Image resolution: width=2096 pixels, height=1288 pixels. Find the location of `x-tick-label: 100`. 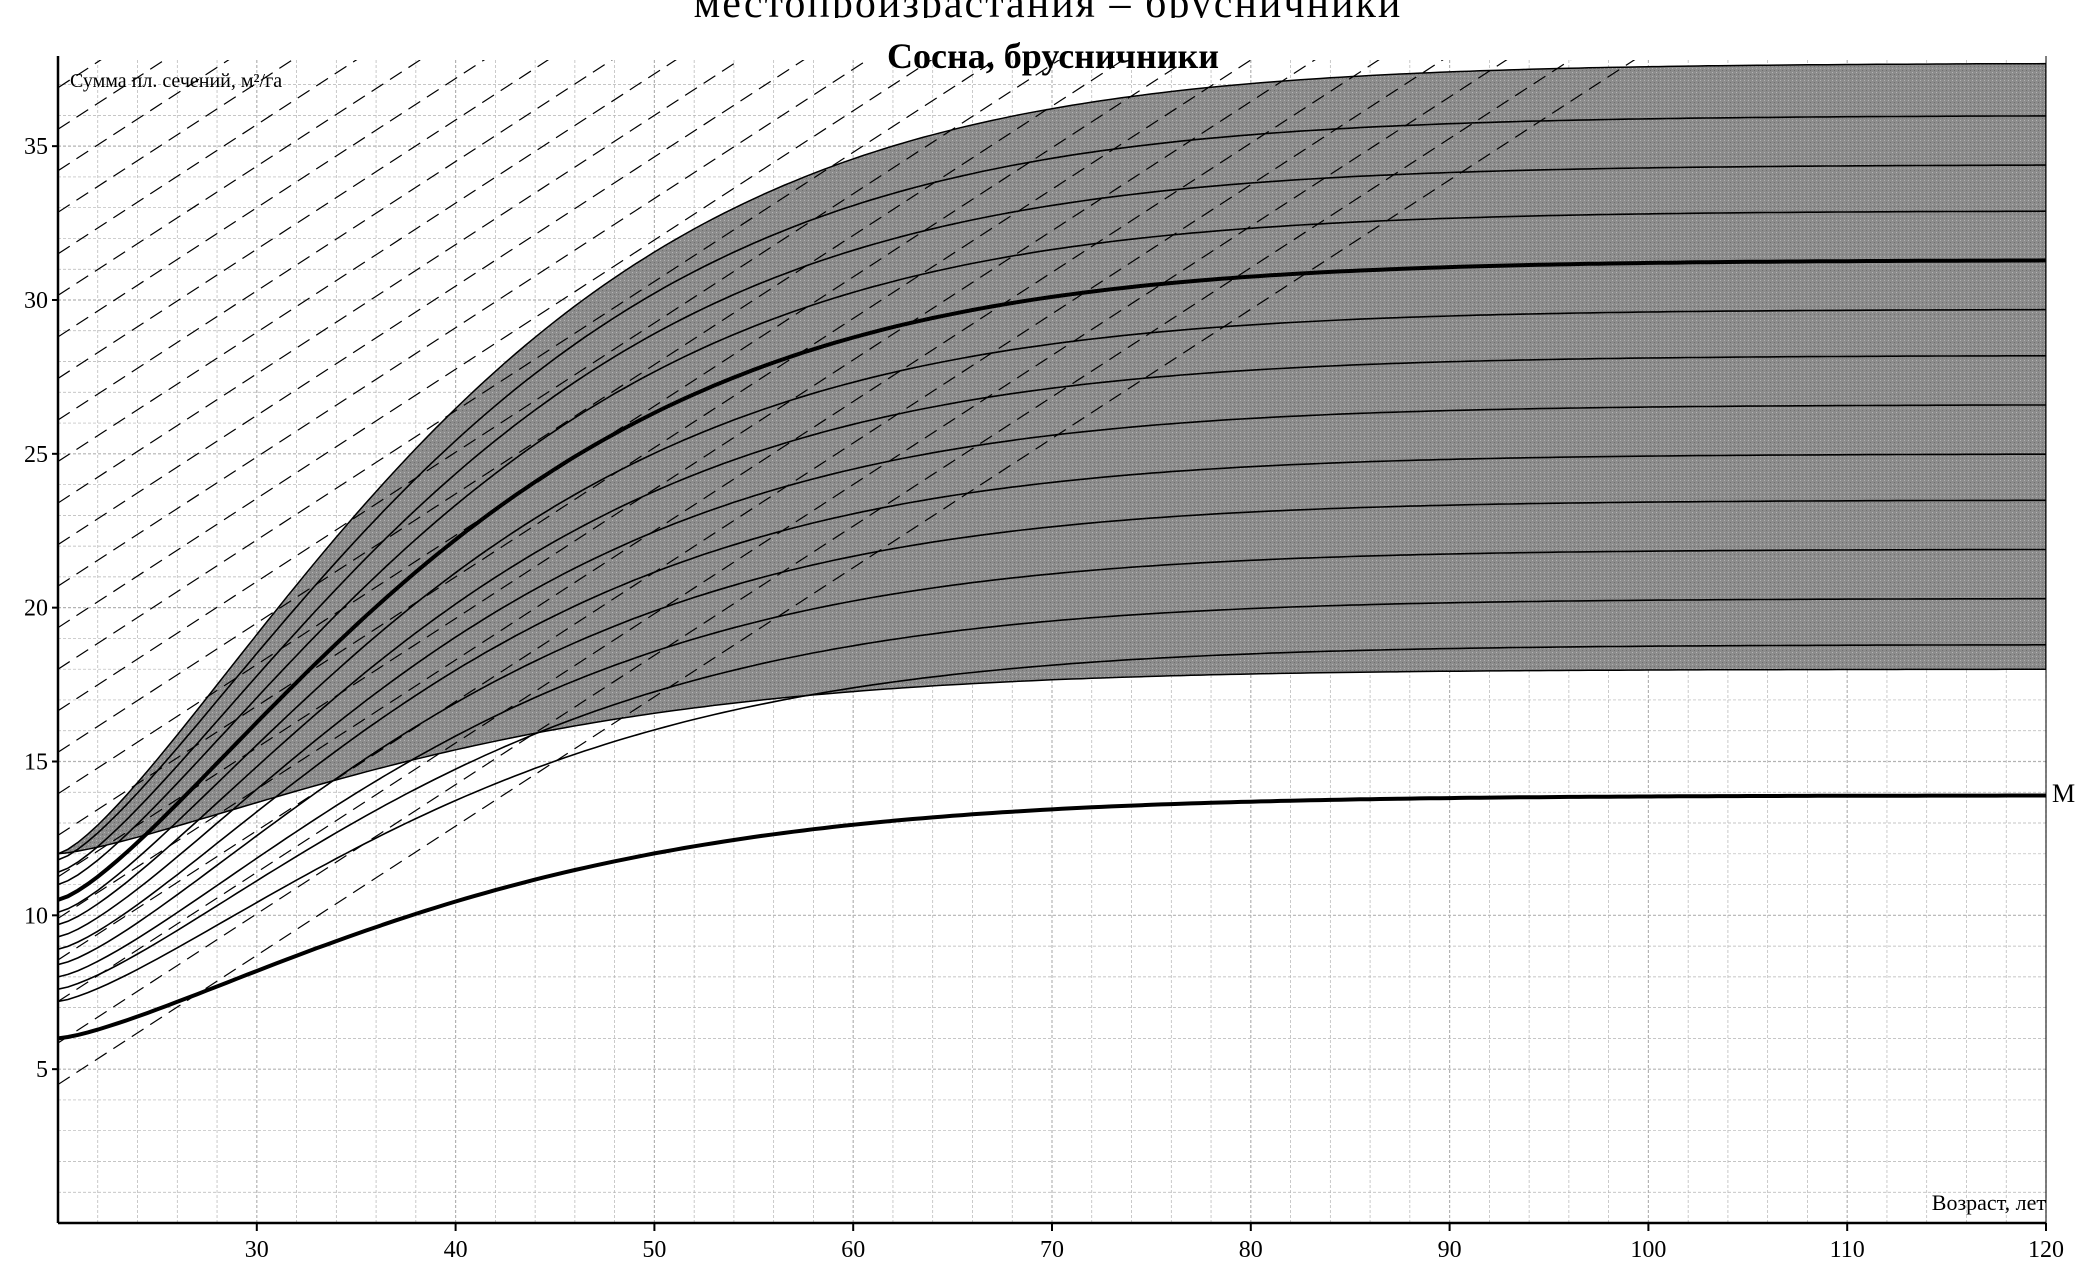

x-tick-label: 100 is located at coordinates (1648, 1250).